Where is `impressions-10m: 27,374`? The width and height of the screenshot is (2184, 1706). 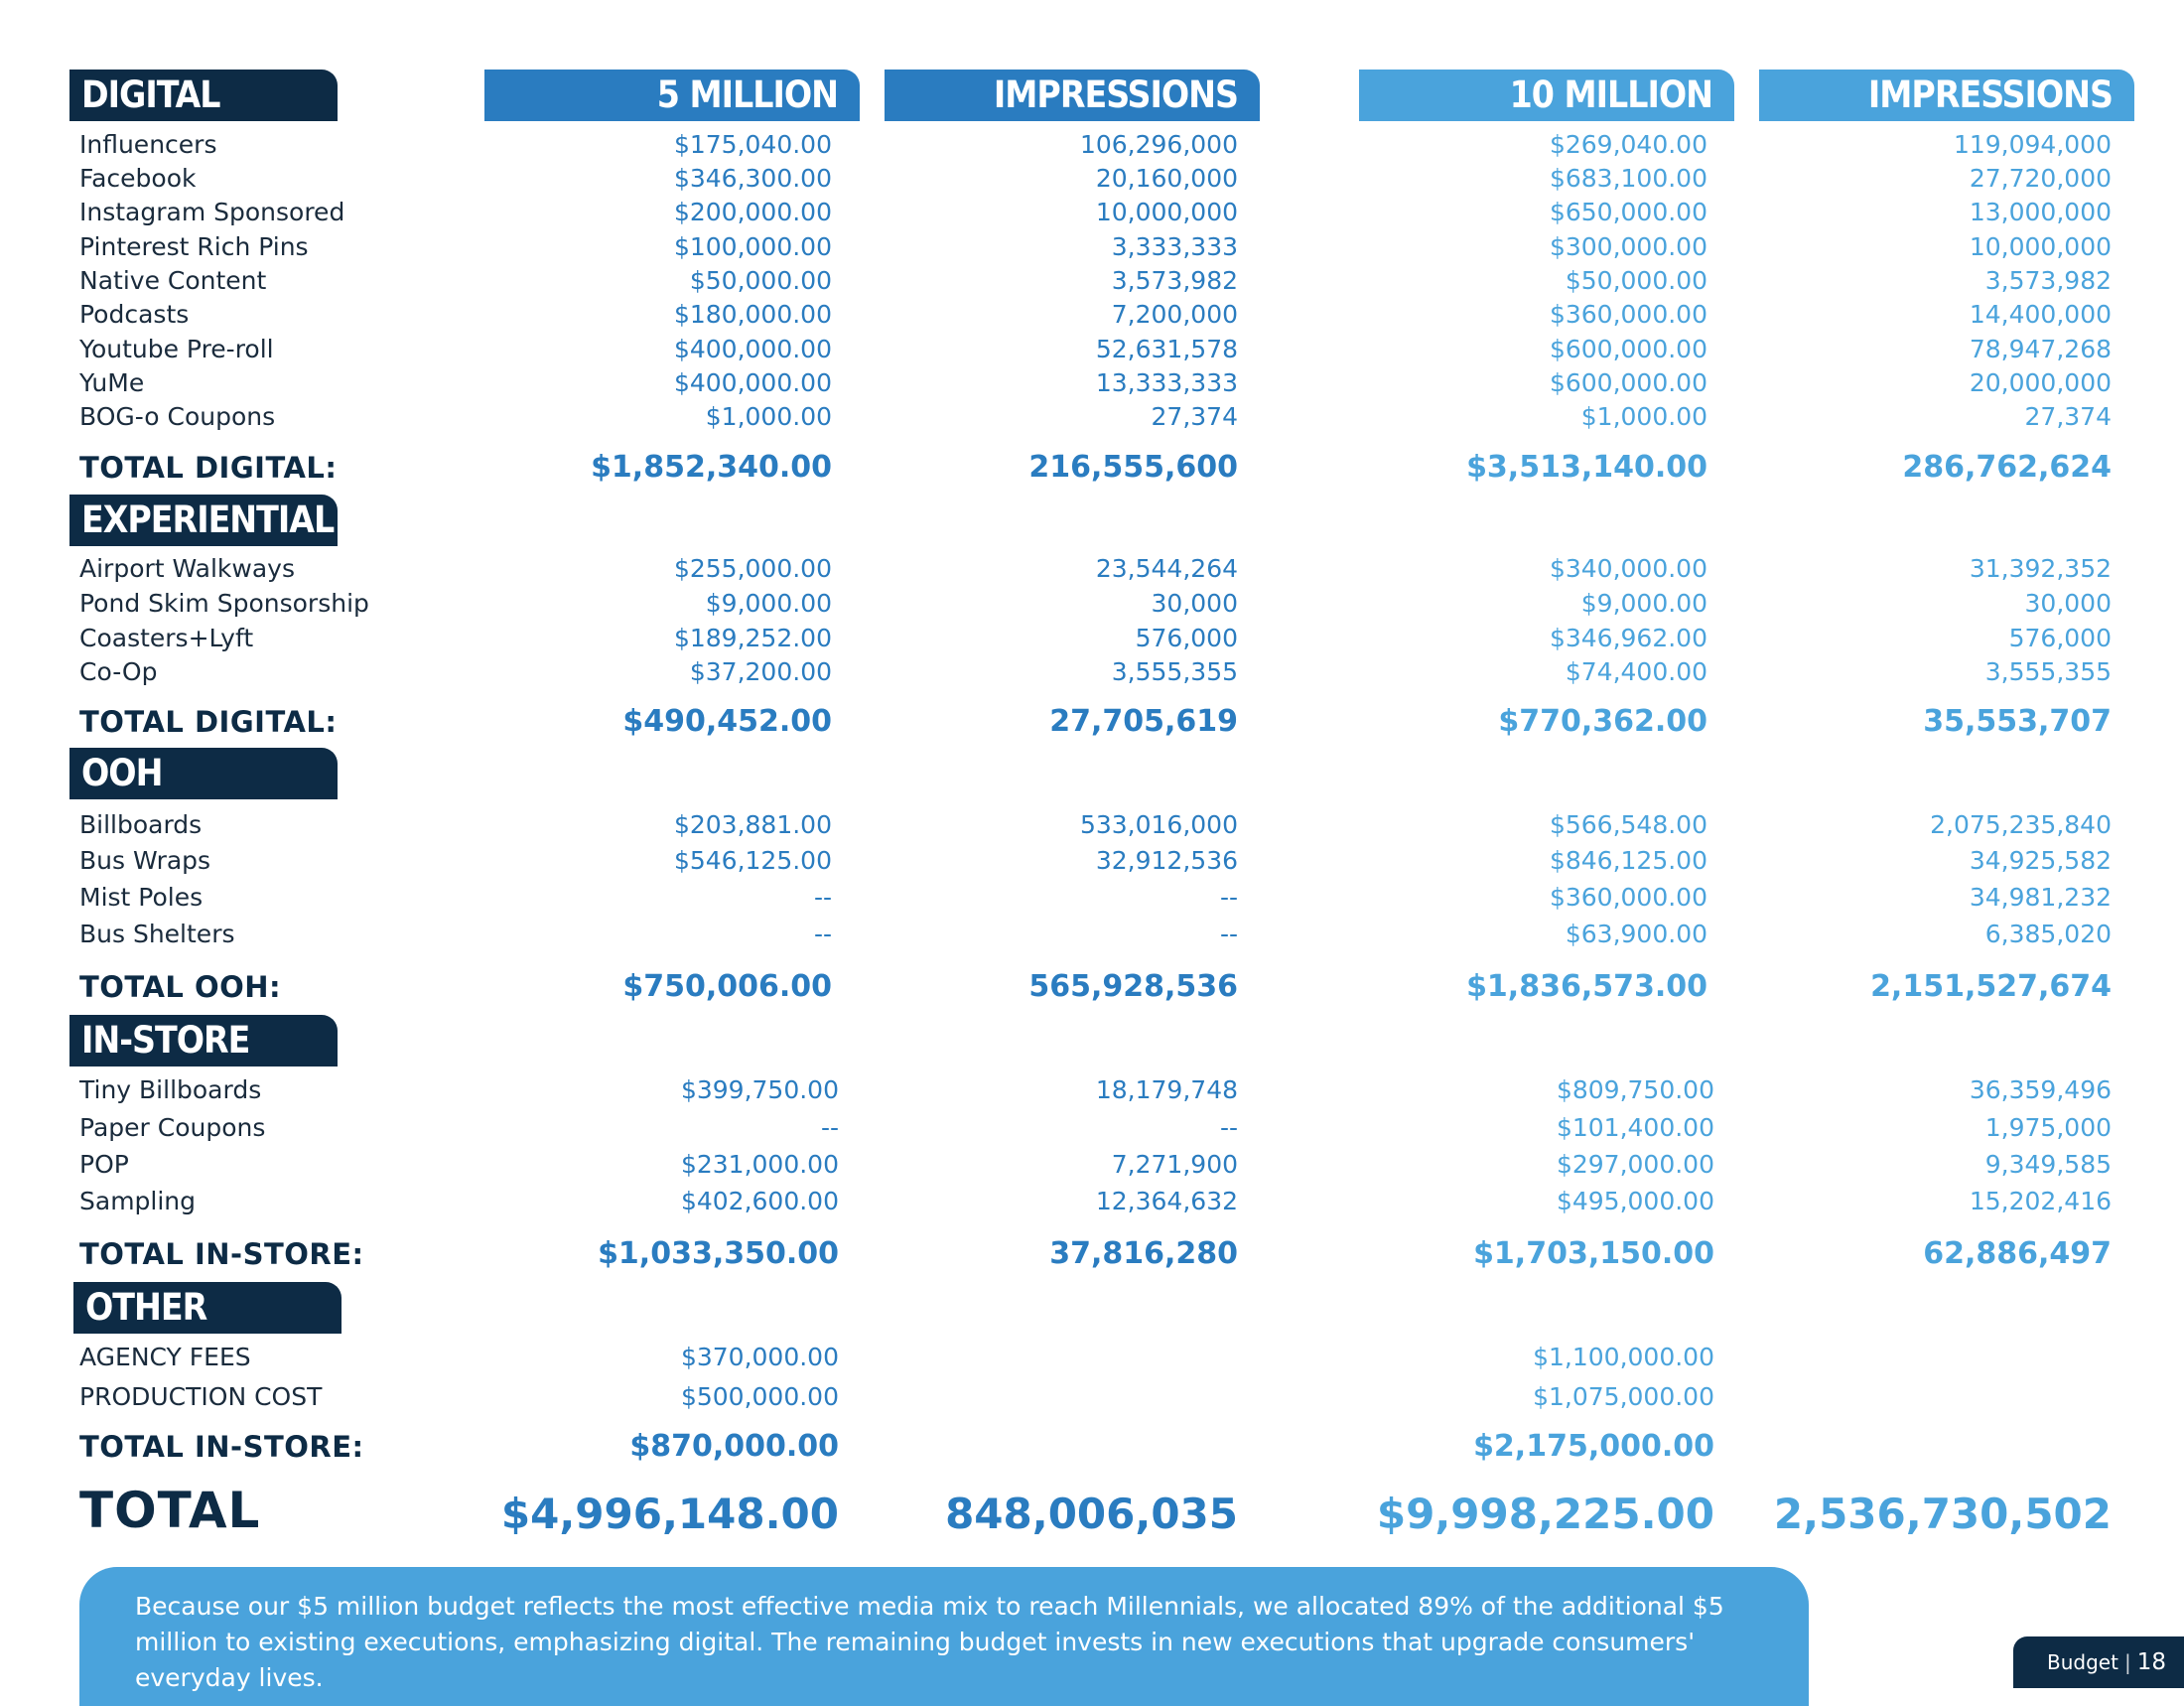
impressions-10m: 27,374 is located at coordinates (2068, 416).